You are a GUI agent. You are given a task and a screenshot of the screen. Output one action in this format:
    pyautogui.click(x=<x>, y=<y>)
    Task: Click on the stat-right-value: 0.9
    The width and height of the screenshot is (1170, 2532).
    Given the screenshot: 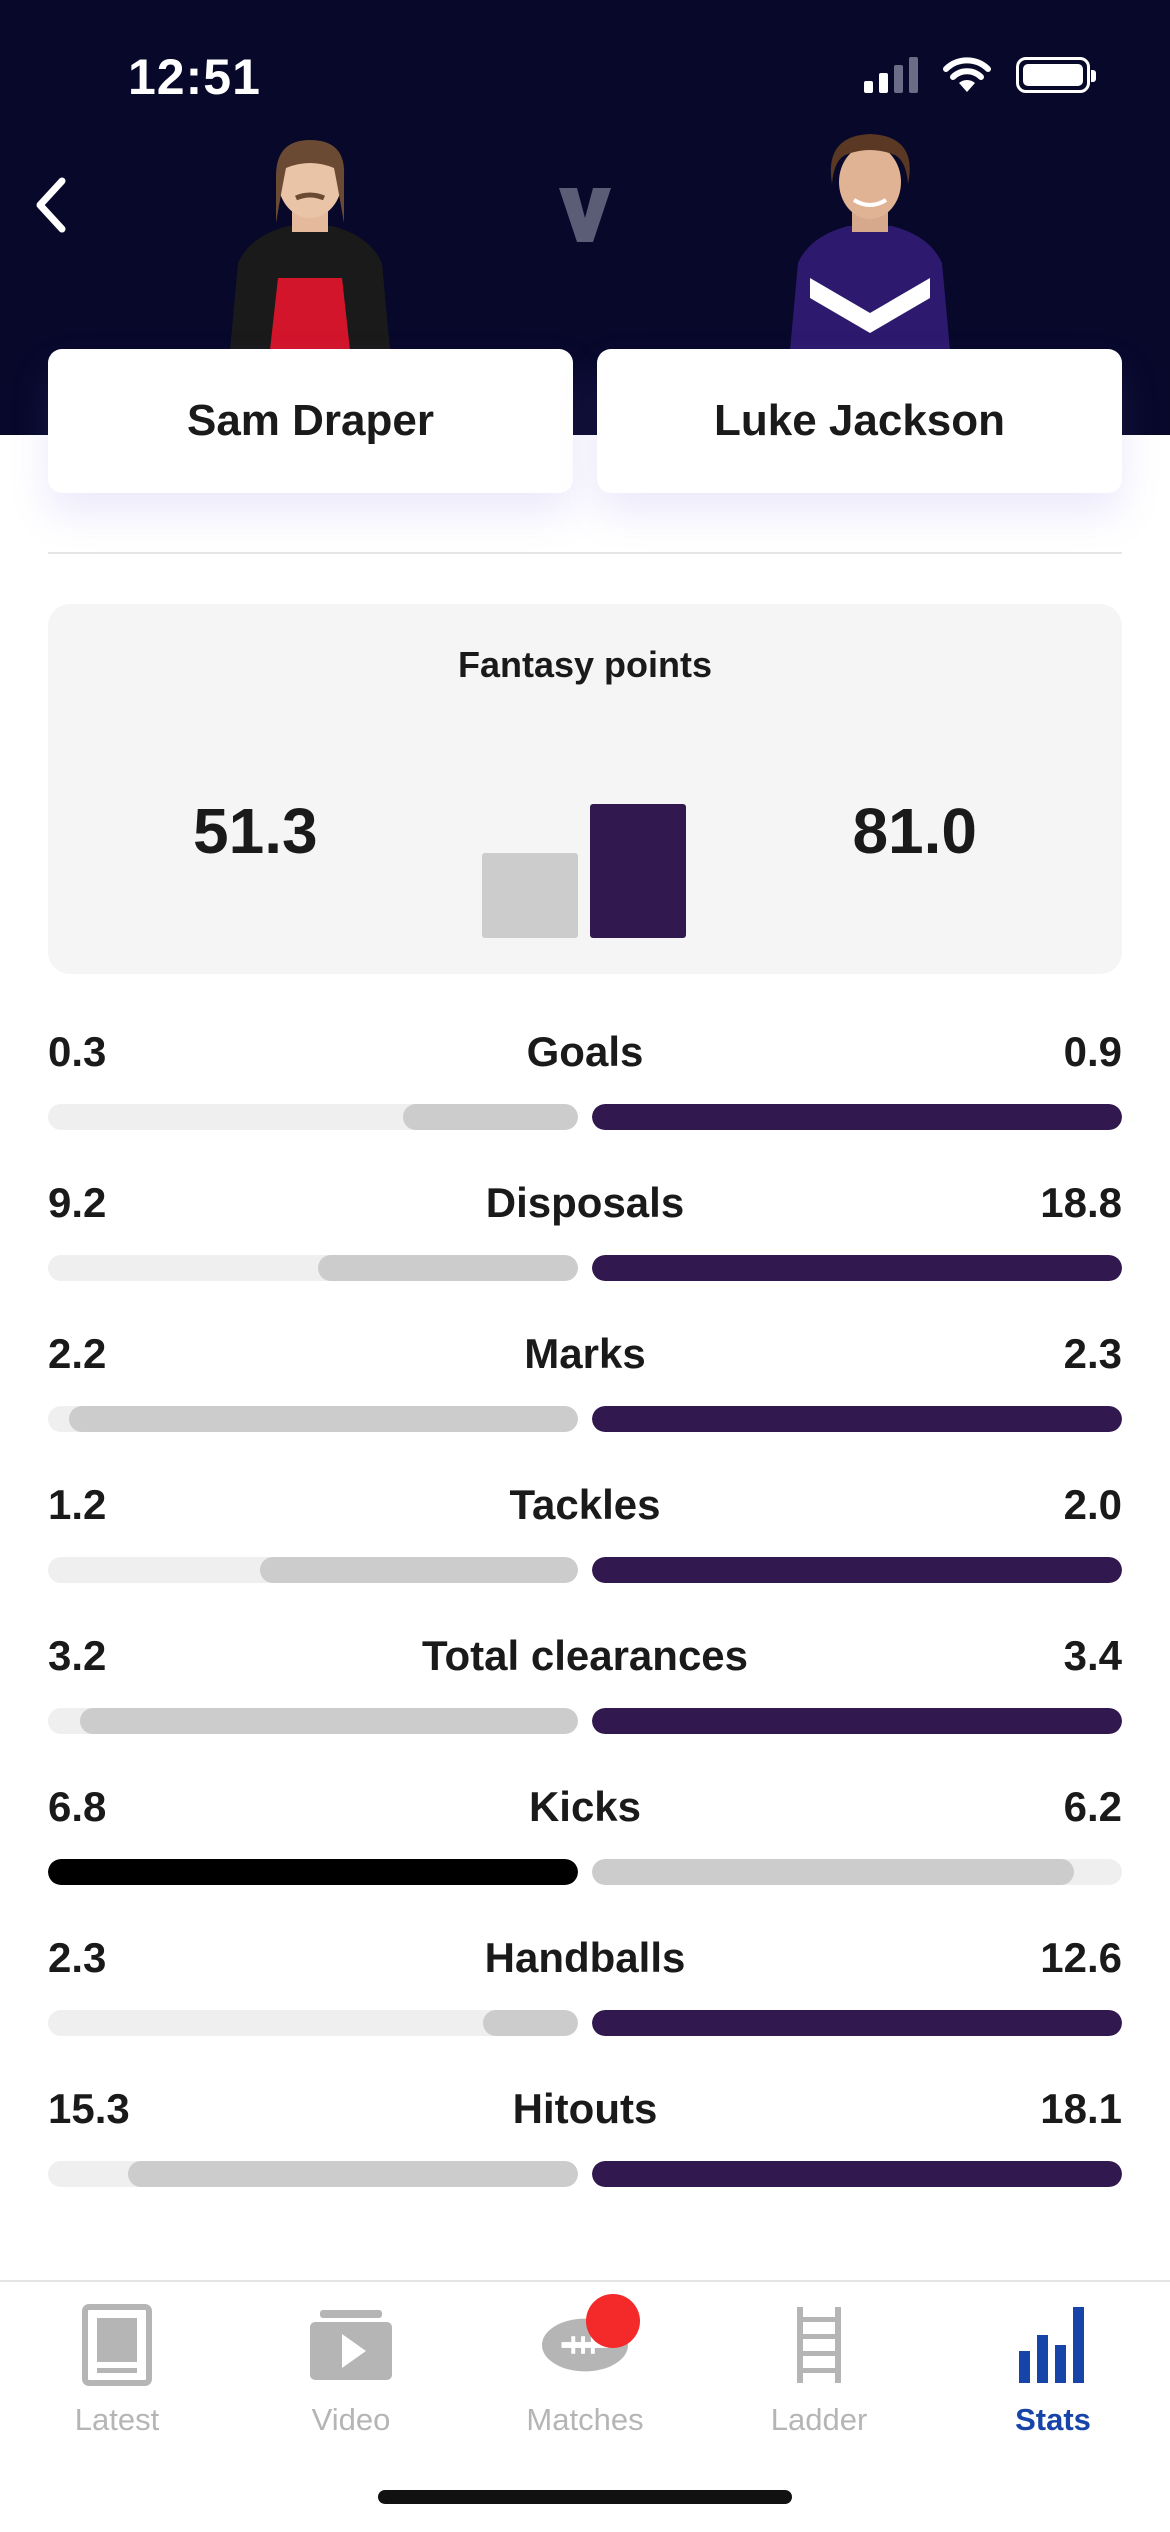 What is the action you would take?
    pyautogui.click(x=1092, y=1051)
    